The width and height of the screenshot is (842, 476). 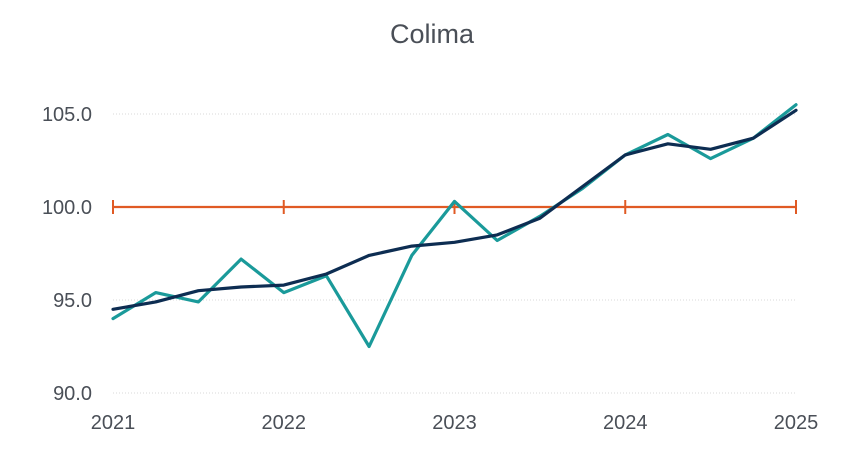 I want to click on y-tick-label: 105.0, so click(x=67, y=115).